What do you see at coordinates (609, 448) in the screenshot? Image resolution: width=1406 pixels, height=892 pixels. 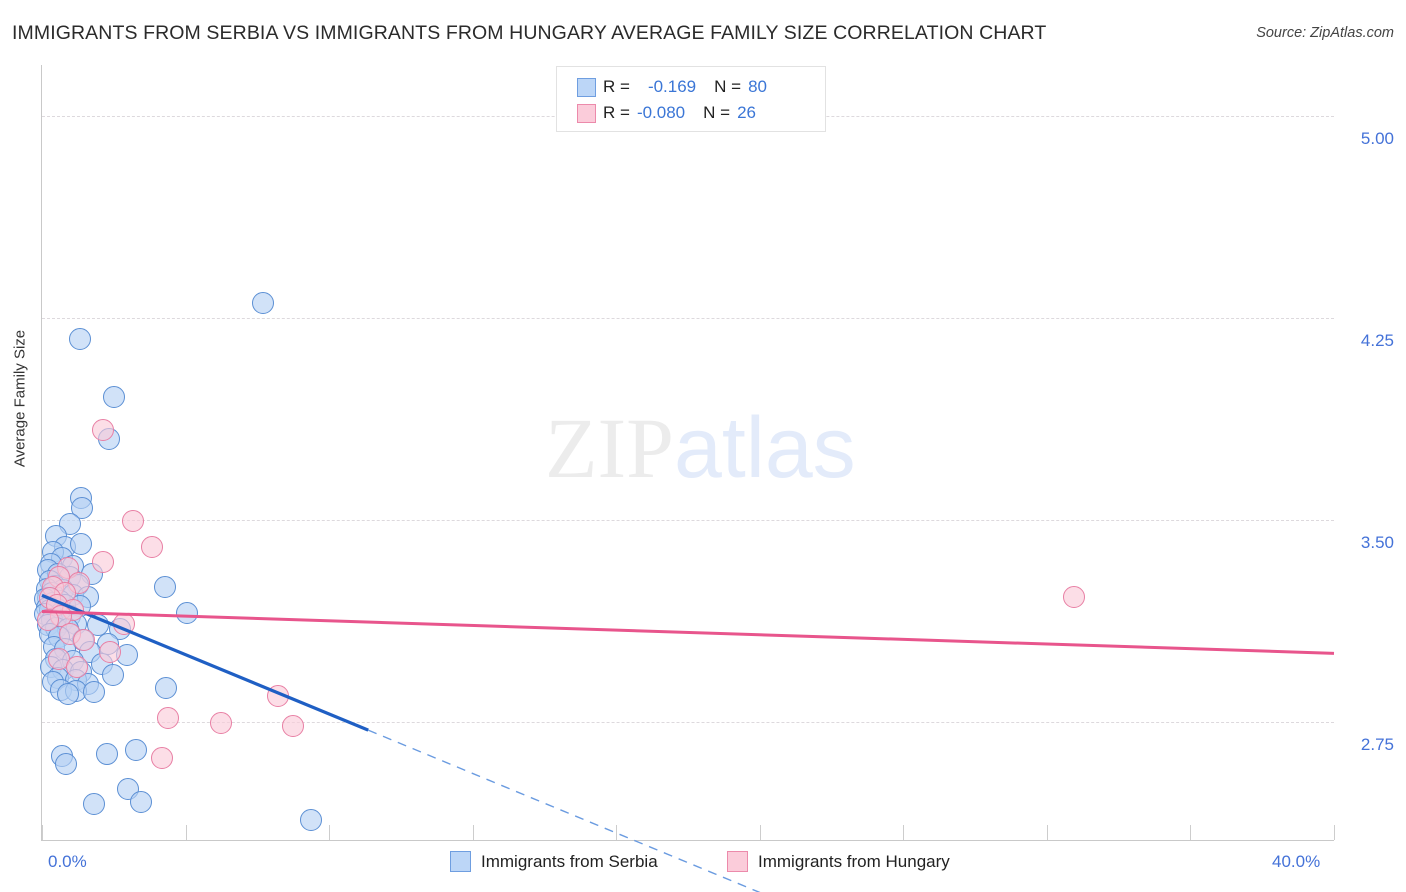 I see `watermark-zip: ZIP` at bounding box center [609, 448].